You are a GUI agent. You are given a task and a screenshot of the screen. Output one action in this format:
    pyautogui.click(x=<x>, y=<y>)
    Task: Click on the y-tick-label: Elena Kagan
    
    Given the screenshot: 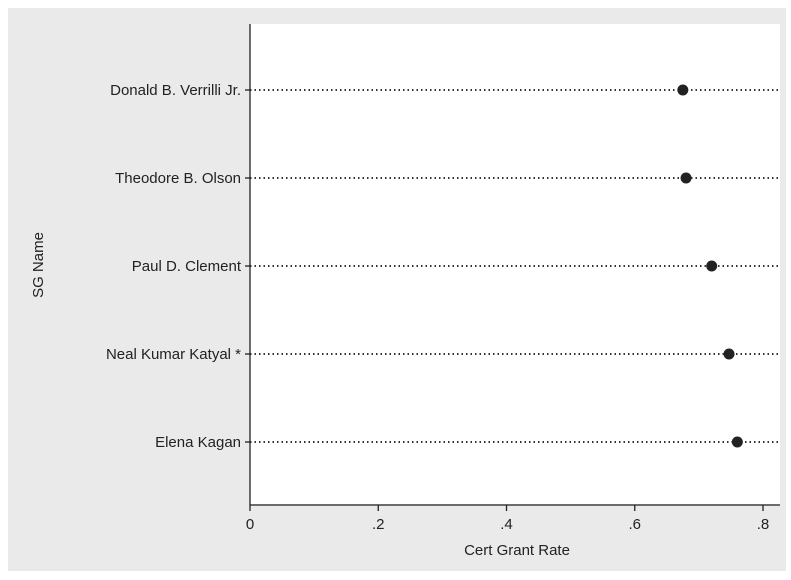 What is the action you would take?
    pyautogui.click(x=198, y=442)
    